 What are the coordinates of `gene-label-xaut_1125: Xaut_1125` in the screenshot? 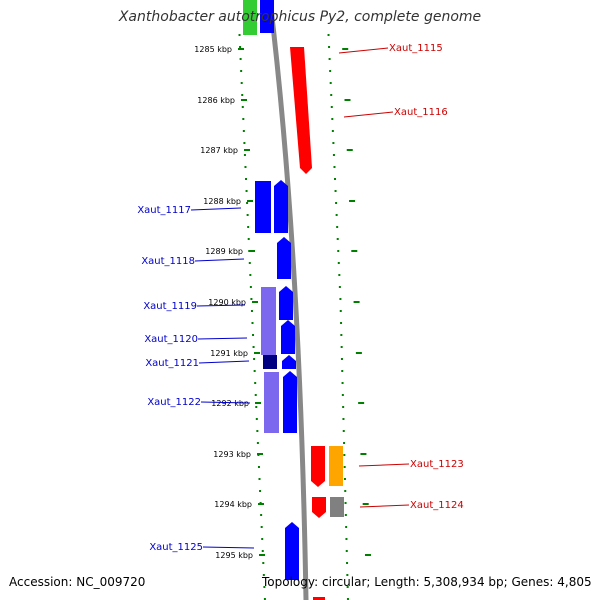 It's located at (176, 547).